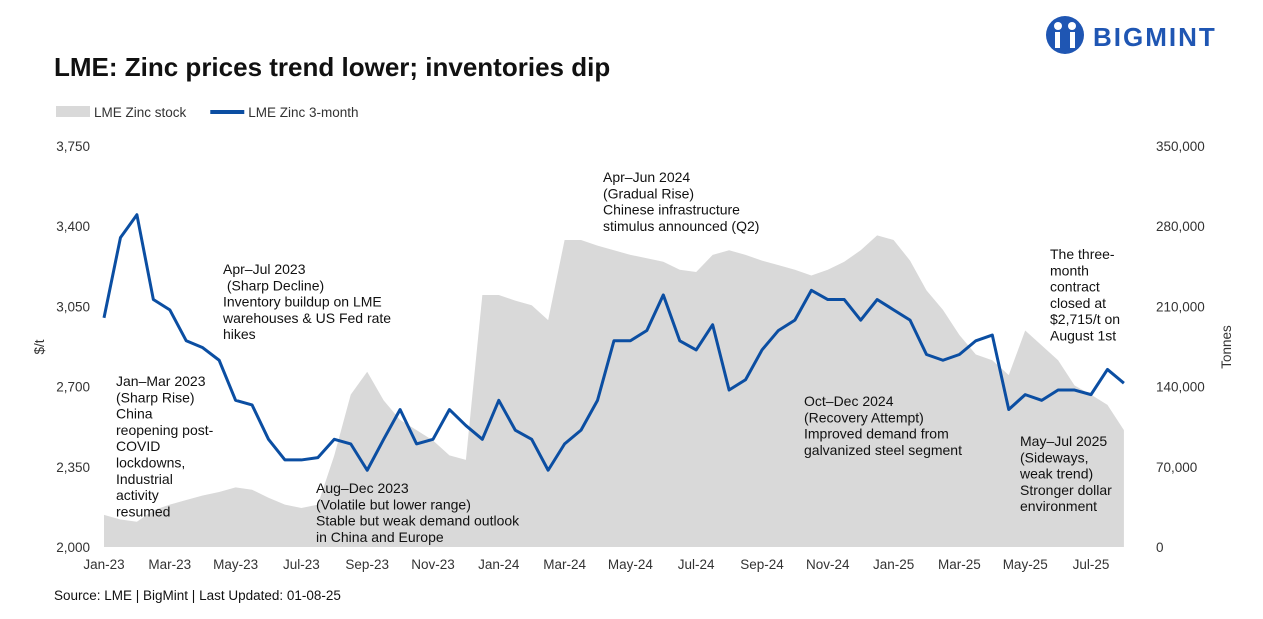 The width and height of the screenshot is (1263, 619). What do you see at coordinates (418, 521) in the screenshot?
I see `annotation-line: Stable but weak demand outlook` at bounding box center [418, 521].